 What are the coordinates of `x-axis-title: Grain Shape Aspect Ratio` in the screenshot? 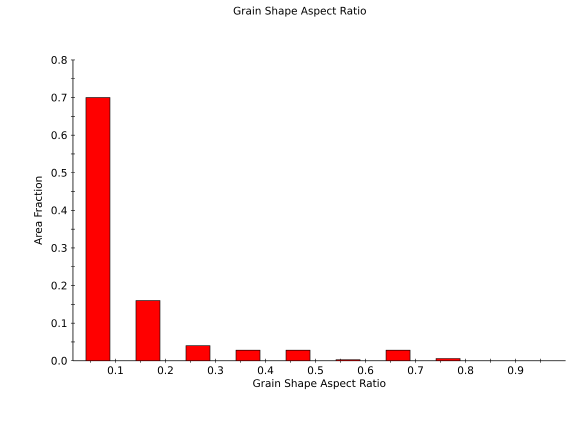 It's located at (319, 384).